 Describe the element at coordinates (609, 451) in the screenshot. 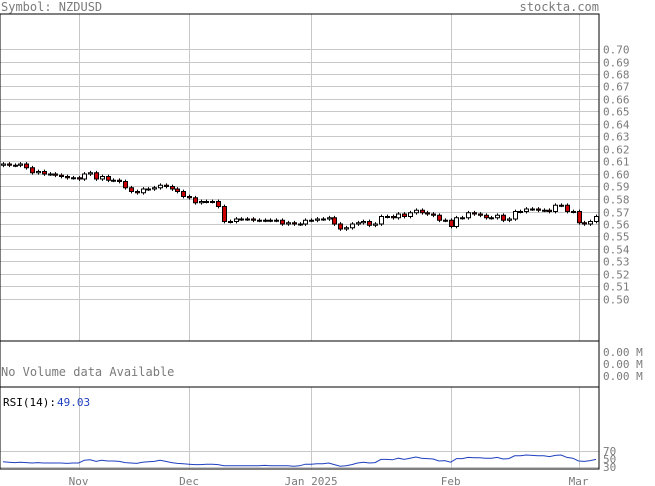

I see `rsi-tick-label: 70` at that location.